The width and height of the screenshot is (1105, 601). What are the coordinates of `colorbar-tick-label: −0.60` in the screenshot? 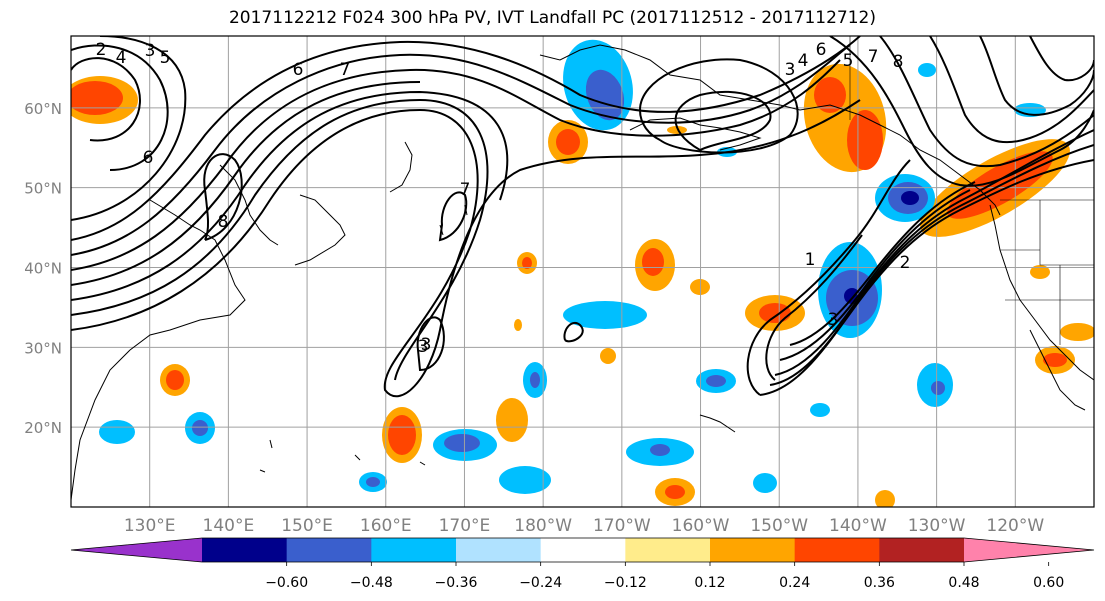 It's located at (286, 583).